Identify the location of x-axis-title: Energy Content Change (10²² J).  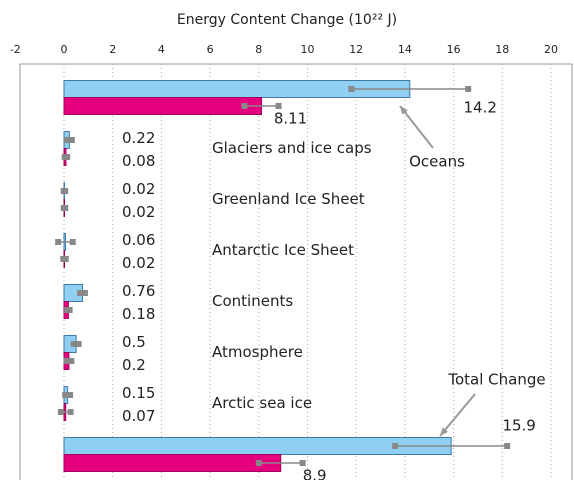
(287, 20).